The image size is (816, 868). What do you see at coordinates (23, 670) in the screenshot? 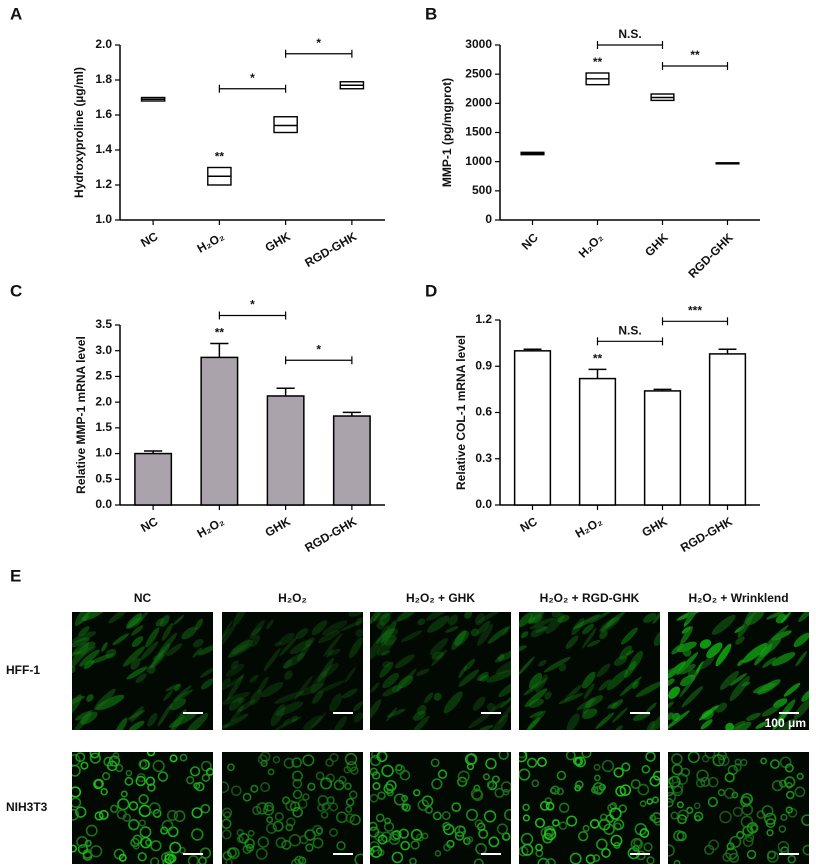
I see `row-label: HFF-1` at bounding box center [23, 670].